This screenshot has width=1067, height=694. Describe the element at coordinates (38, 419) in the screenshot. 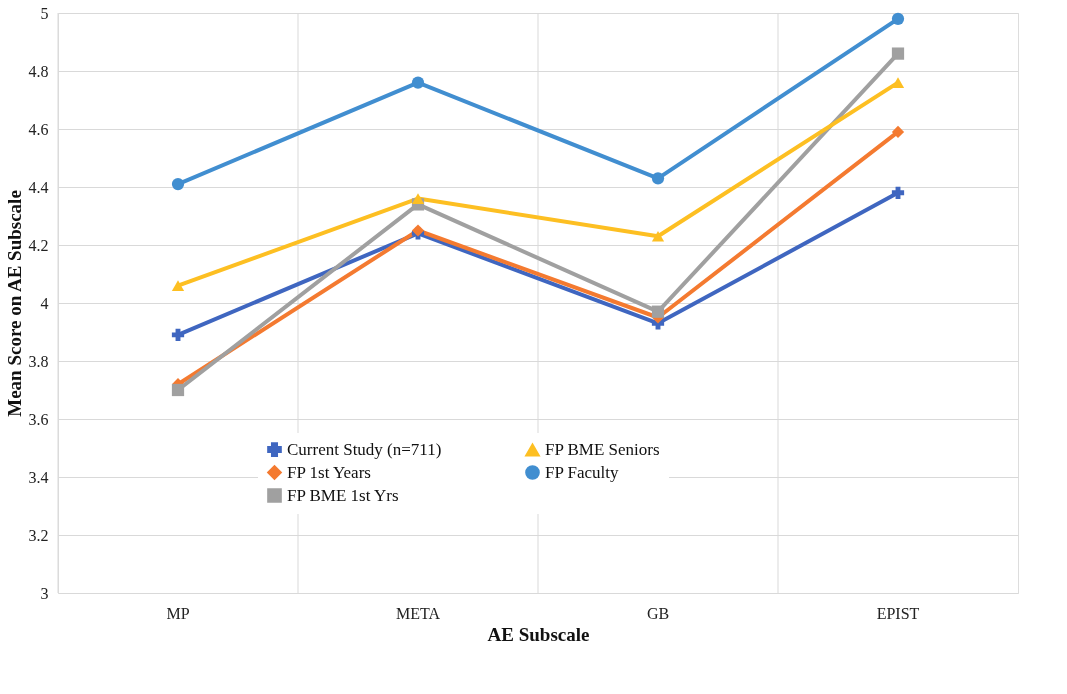

I see `y-tick-label: 3.6` at that location.